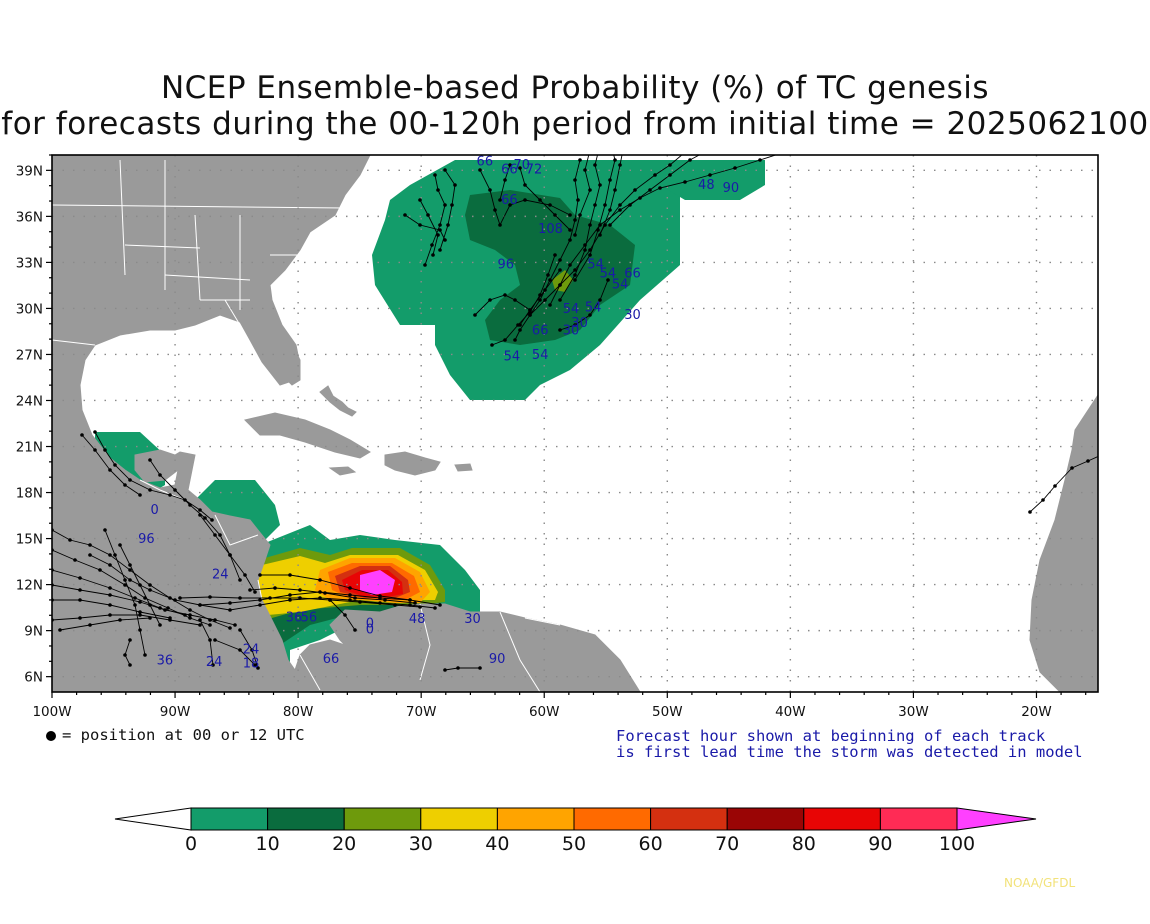  I want to click on prob-region-c100a, so click(377, 582).